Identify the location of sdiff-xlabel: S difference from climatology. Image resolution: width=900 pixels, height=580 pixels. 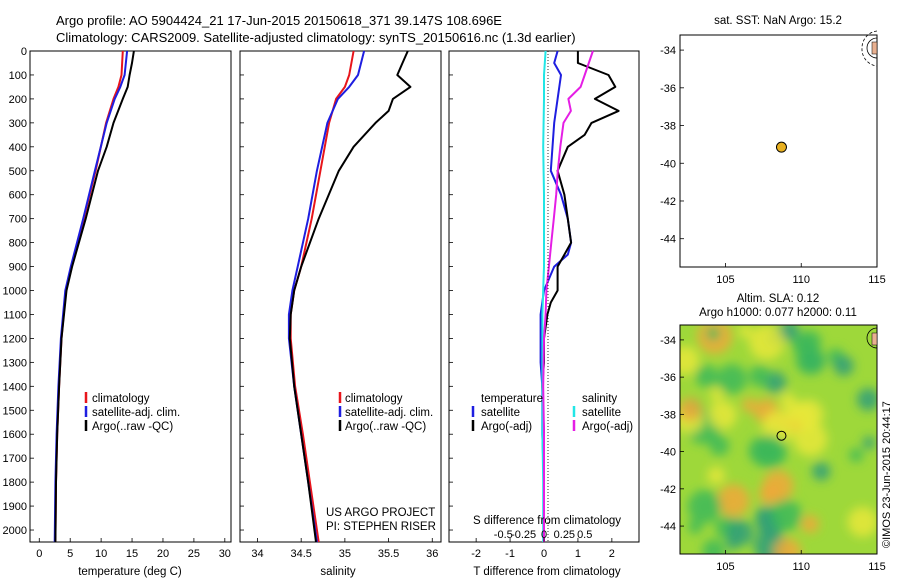
(547, 521).